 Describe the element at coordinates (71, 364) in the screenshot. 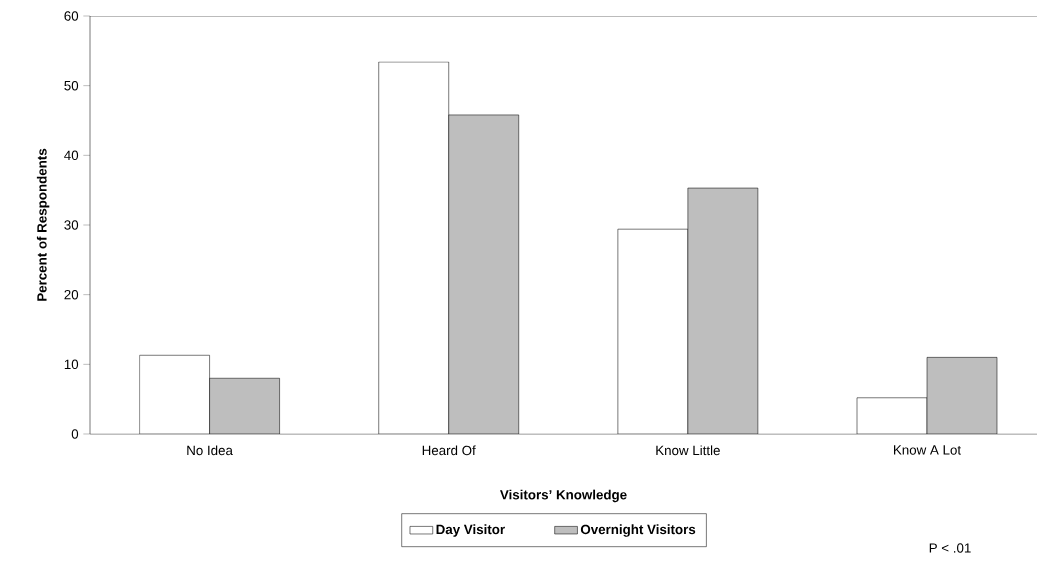

I see `y-tick-label: 10` at that location.